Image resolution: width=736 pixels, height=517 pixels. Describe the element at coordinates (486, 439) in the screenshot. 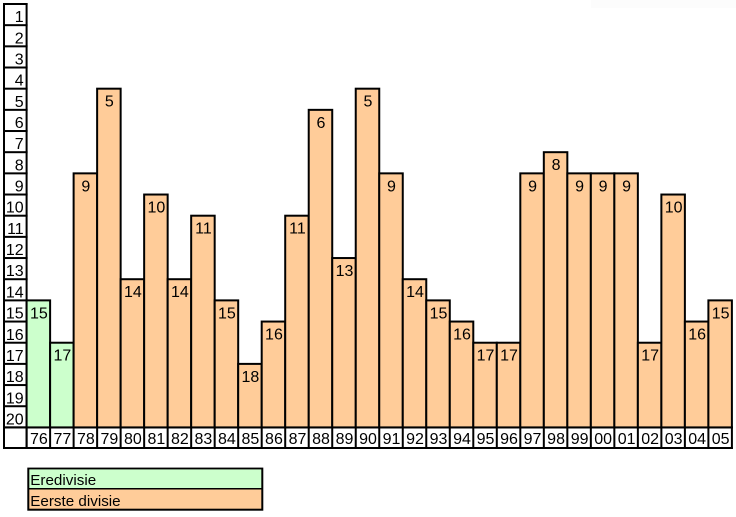

I see `svg-text: 95` at that location.